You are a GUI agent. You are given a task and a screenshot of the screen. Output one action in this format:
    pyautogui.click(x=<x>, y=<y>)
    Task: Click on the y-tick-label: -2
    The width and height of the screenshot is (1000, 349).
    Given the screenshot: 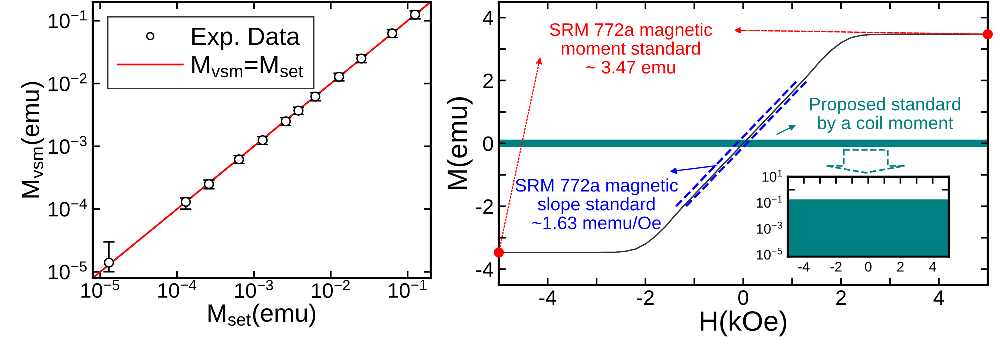 What is the action you would take?
    pyautogui.click(x=485, y=207)
    